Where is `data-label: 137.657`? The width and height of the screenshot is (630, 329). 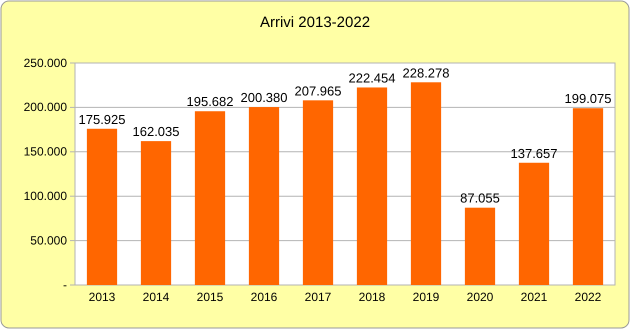 data-label: 137.657 is located at coordinates (534, 153).